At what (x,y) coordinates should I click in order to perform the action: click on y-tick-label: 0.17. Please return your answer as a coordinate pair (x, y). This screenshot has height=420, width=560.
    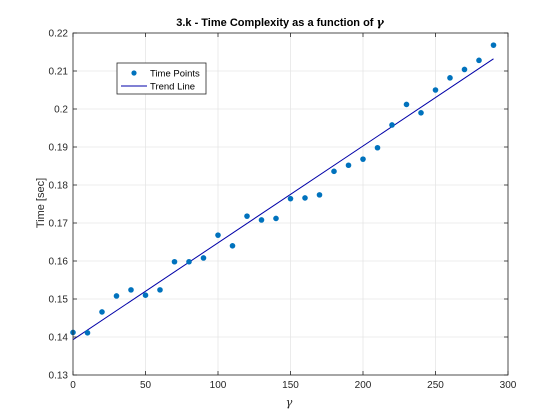
    Looking at the image, I should click on (59, 224).